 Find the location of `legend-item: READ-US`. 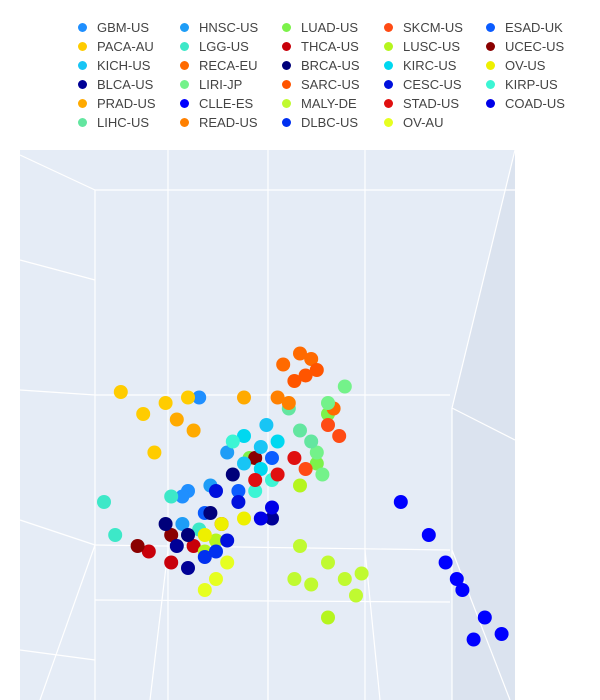

legend-item: READ-US is located at coordinates (219, 122).